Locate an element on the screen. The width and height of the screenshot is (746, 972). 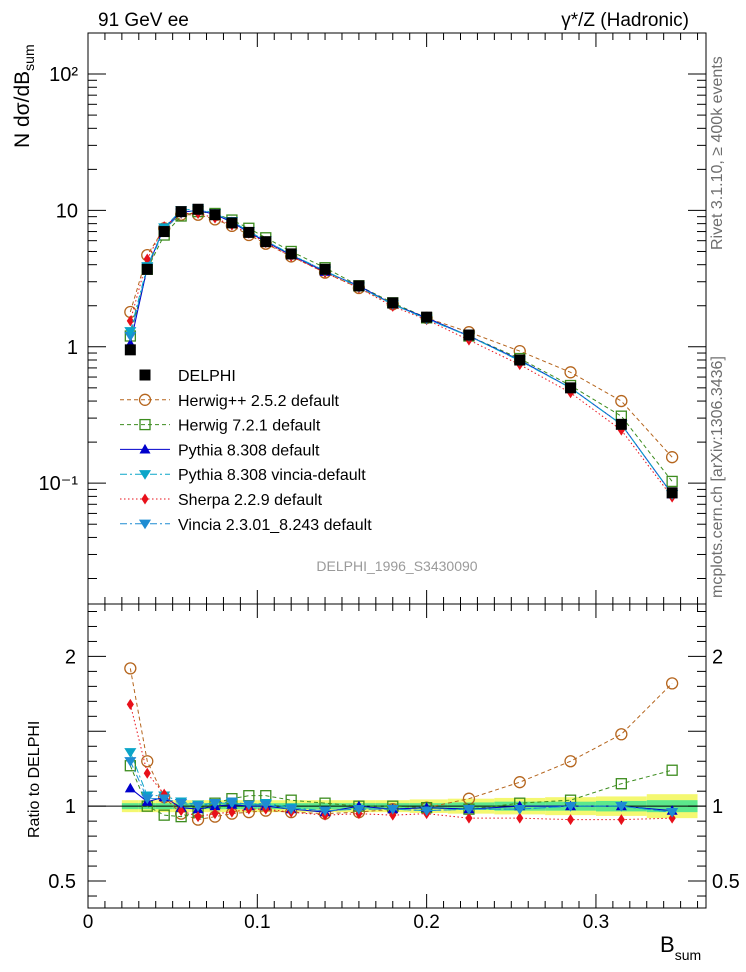
legend-item: Herwig++ 2.5.2 default is located at coordinates (230, 401).